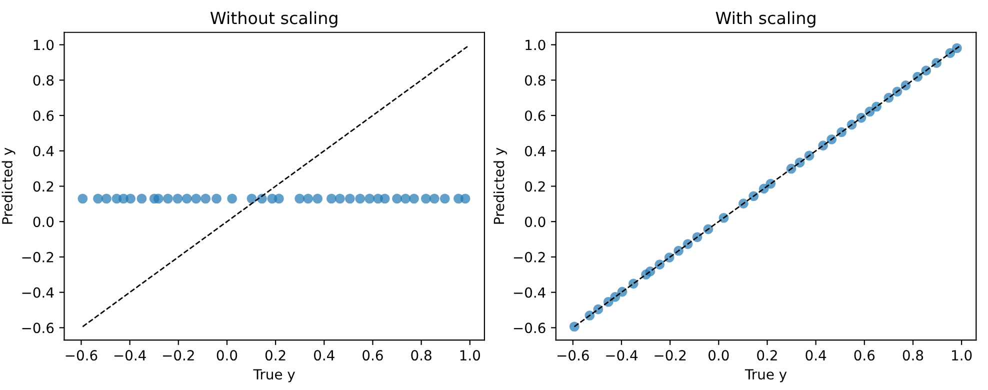  I want to click on chart-title: With scaling, so click(766, 19).